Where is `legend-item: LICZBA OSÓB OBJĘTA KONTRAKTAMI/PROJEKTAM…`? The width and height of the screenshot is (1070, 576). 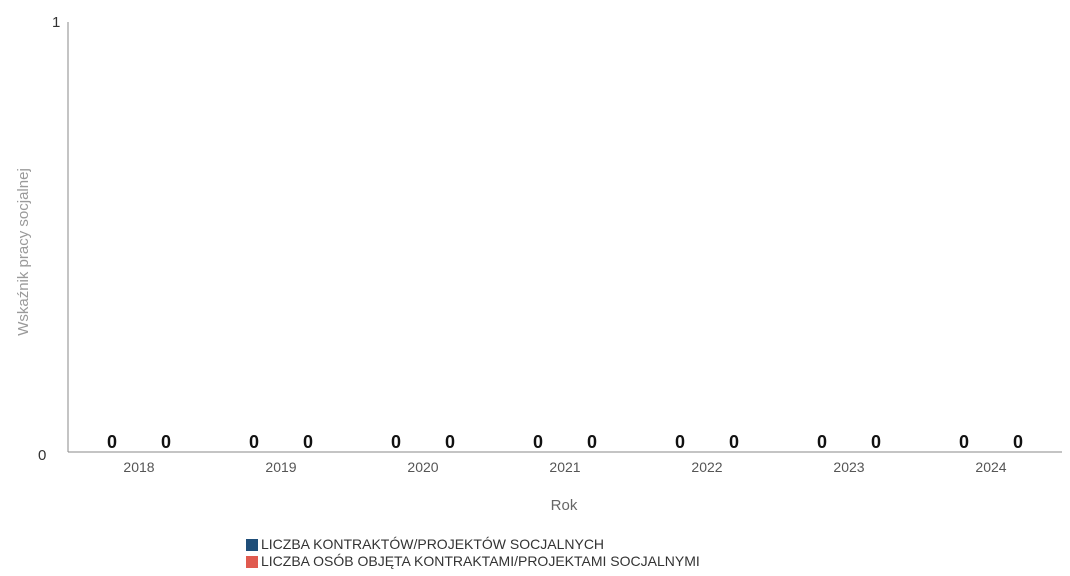
legend-item: LICZBA OSÓB OBJĘTA KONTRAKTAMI/PROJEKTAM… is located at coordinates (473, 561).